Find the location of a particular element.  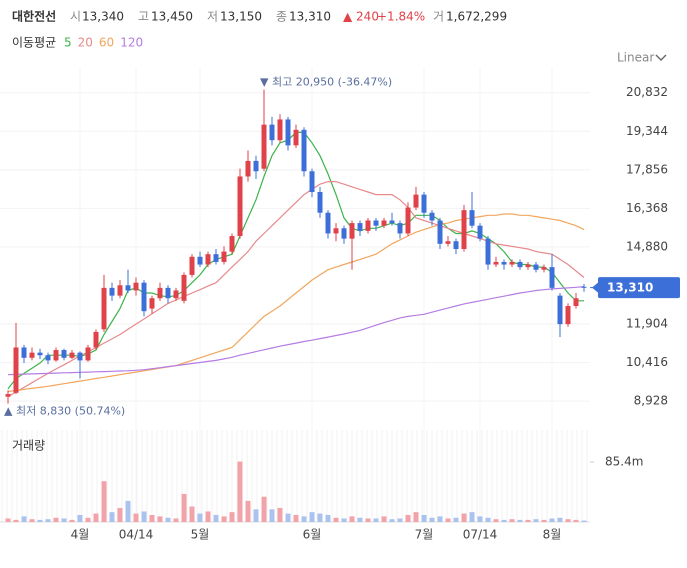

ma-line is located at coordinates (296, 331).